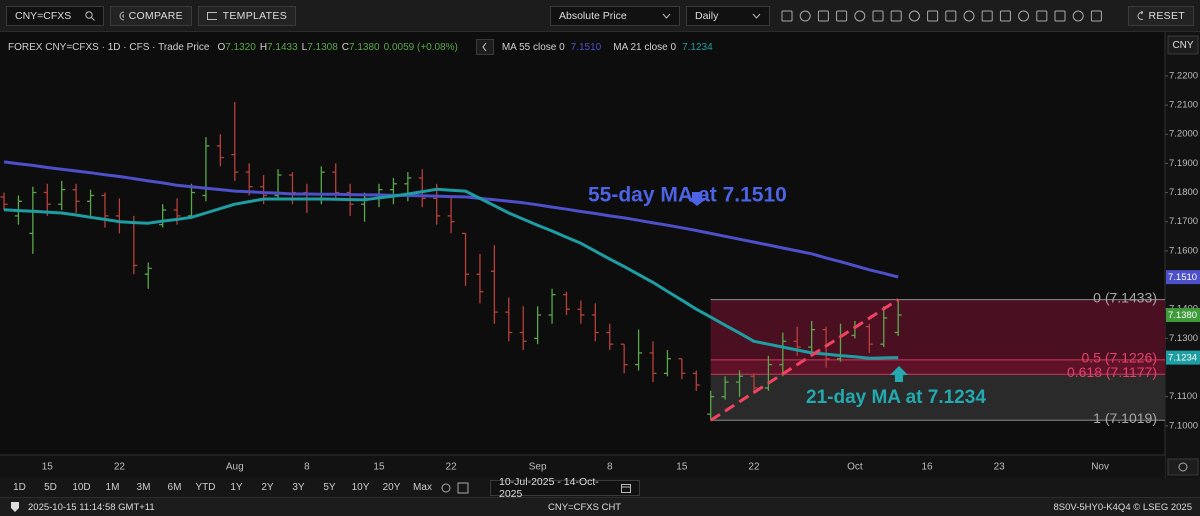 Image resolution: width=1200 pixels, height=516 pixels. Describe the element at coordinates (50, 487) in the screenshot. I see `range-button: 5D` at that location.